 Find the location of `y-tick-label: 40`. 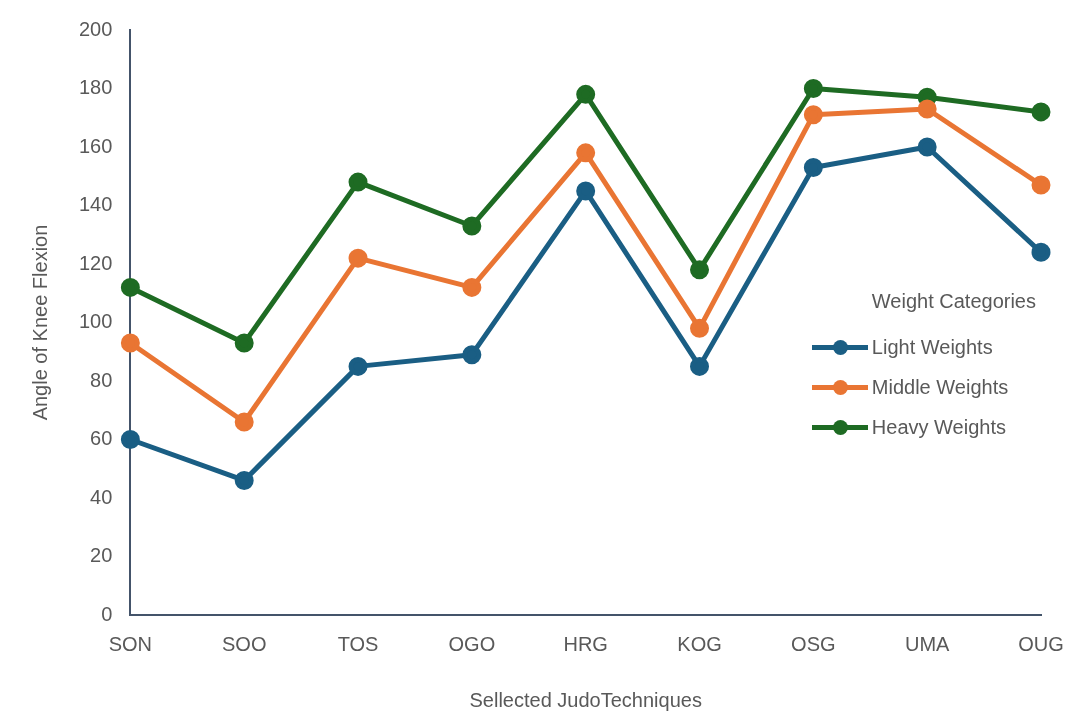

y-tick-label: 40 is located at coordinates (101, 496).